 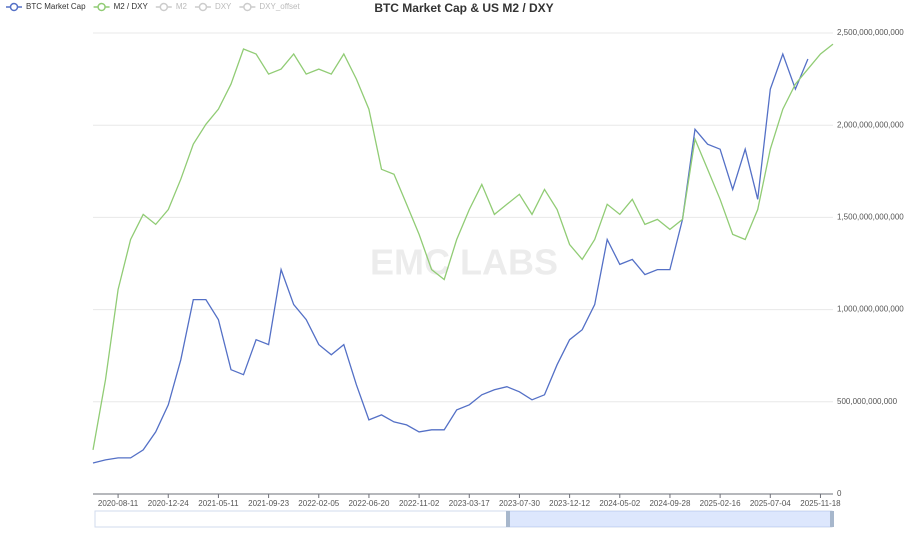 What do you see at coordinates (279, 6) in the screenshot?
I see `legend-label: DXY_offset` at bounding box center [279, 6].